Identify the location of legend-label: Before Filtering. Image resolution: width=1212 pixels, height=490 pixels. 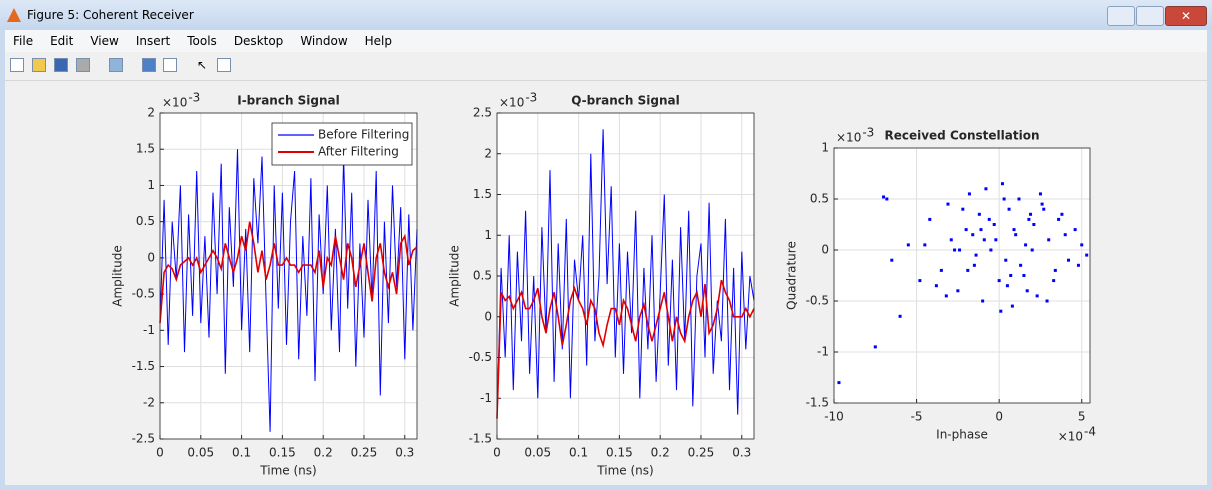
(363, 135).